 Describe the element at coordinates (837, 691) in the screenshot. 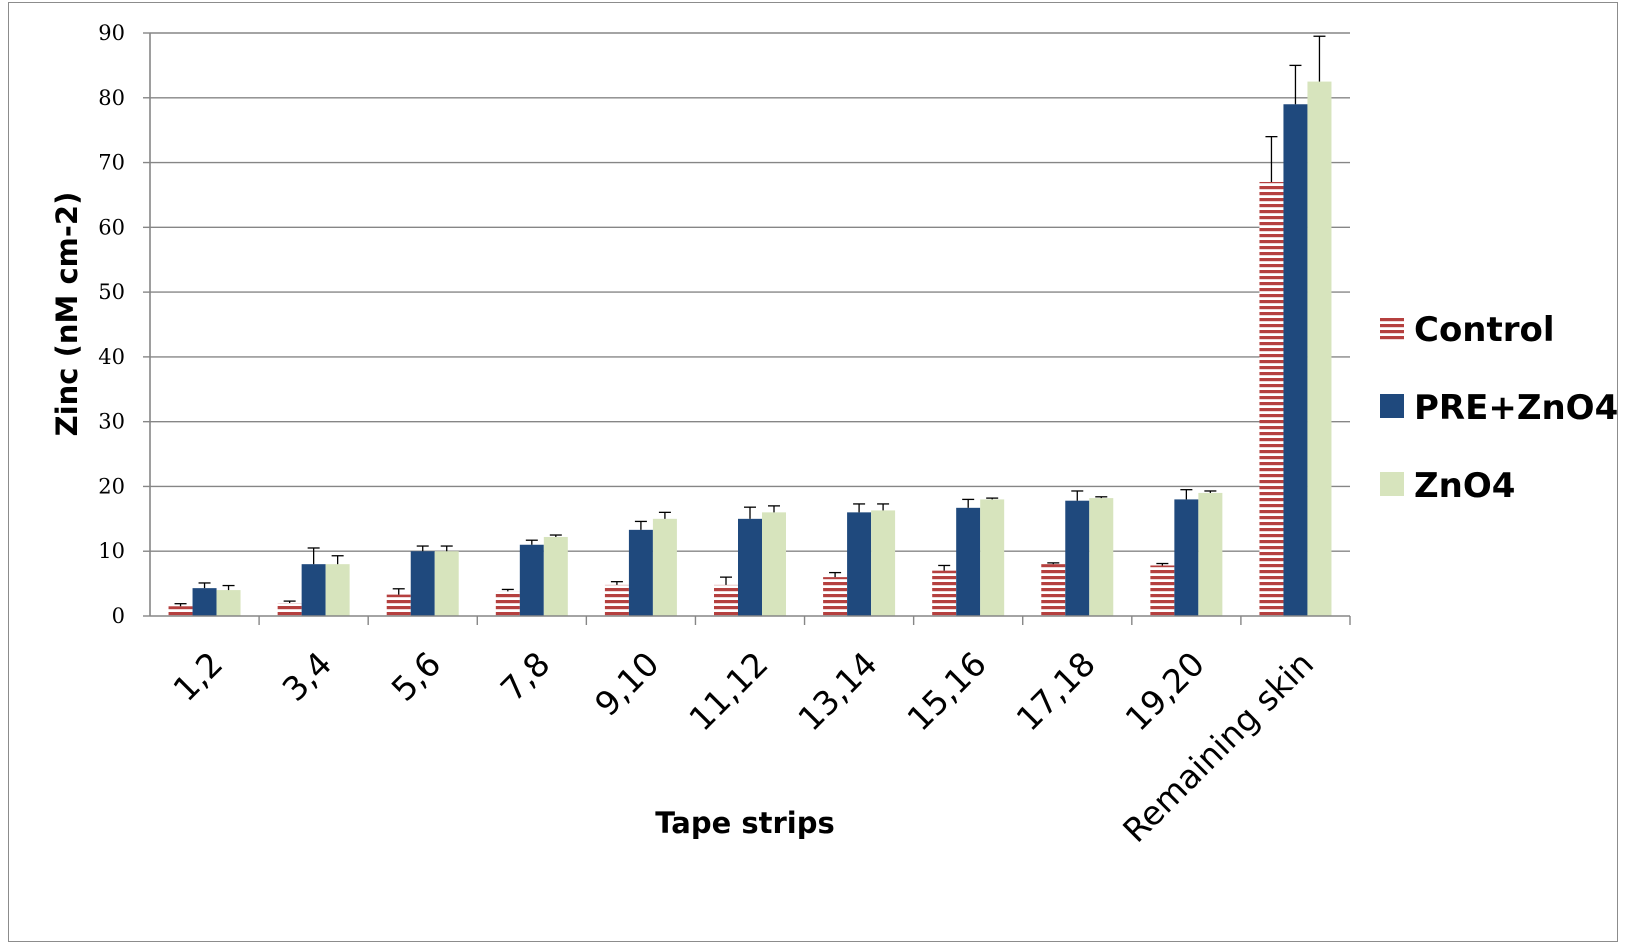

I see `x-tick-label: 13,14` at that location.